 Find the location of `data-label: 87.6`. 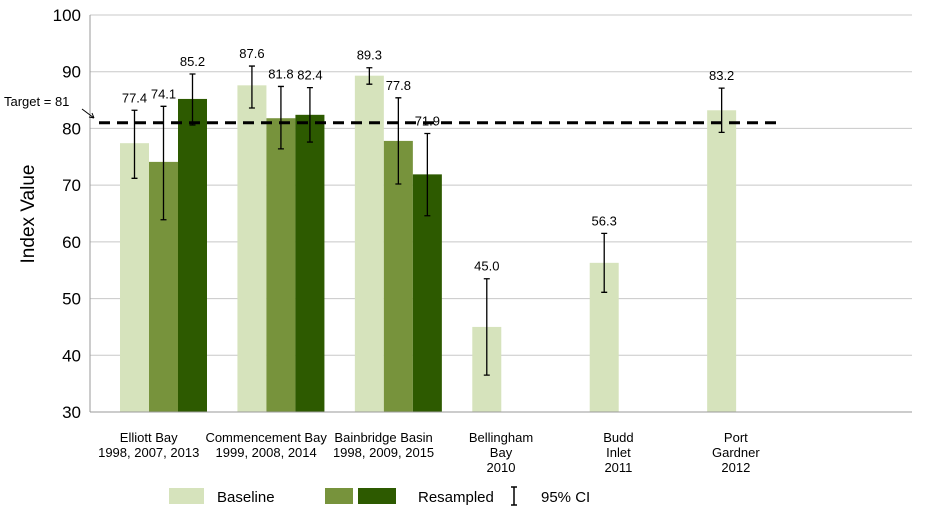

data-label: 87.6 is located at coordinates (251, 53).